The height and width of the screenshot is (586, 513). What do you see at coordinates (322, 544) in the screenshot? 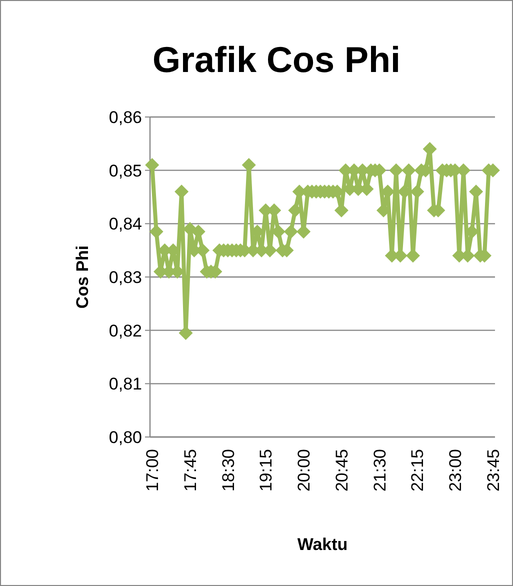
I see `x-axis-title: Waktu` at bounding box center [322, 544].